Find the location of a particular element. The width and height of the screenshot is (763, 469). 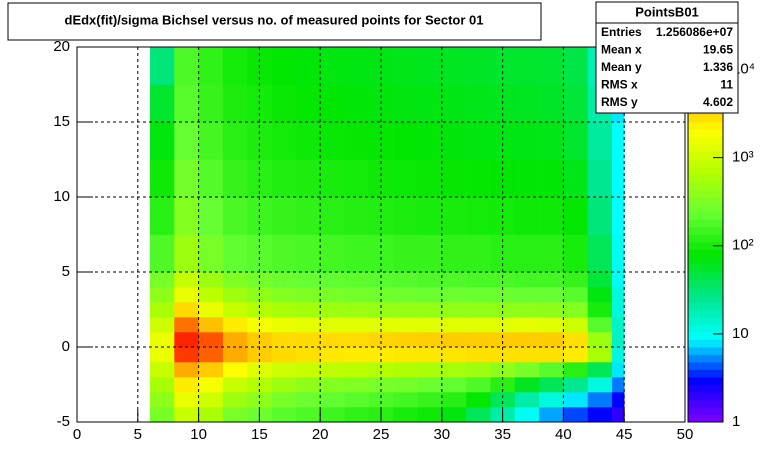

y-tick-label: 0 is located at coordinates (66, 346).